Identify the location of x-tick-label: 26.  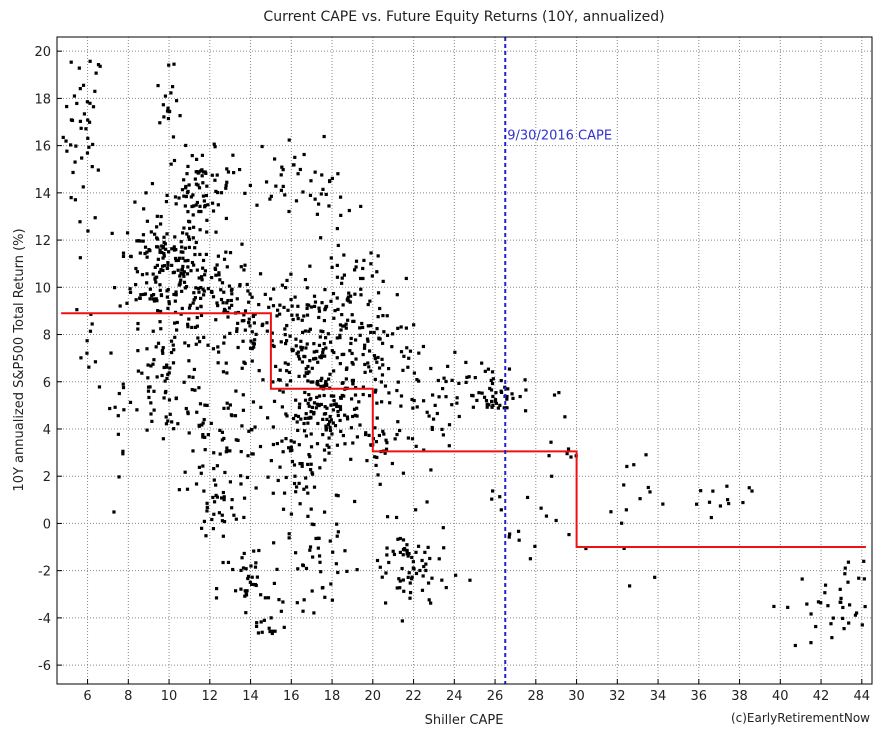
(495, 696).